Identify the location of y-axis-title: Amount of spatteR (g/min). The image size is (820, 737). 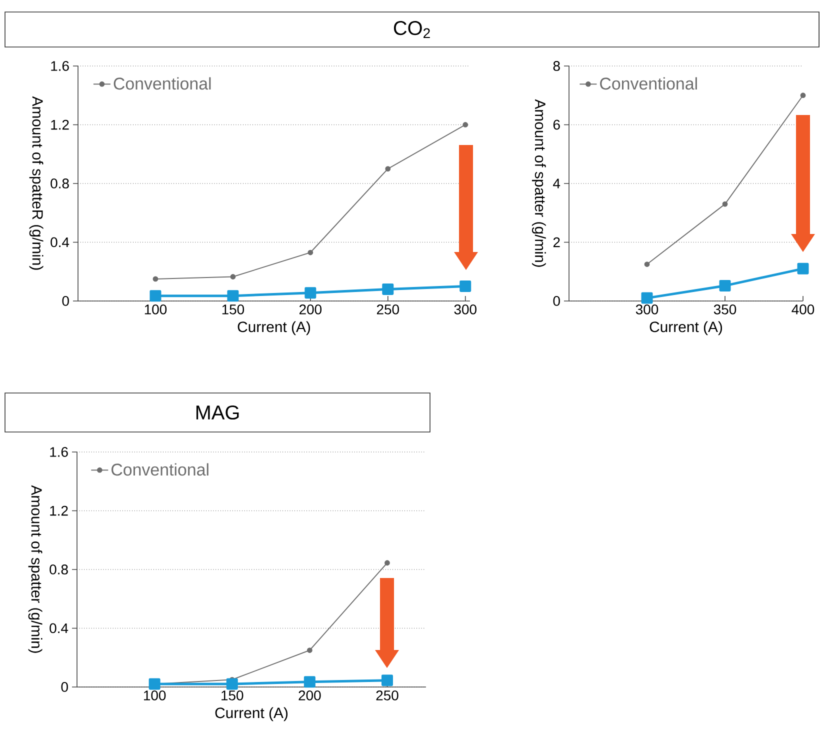
(36, 183).